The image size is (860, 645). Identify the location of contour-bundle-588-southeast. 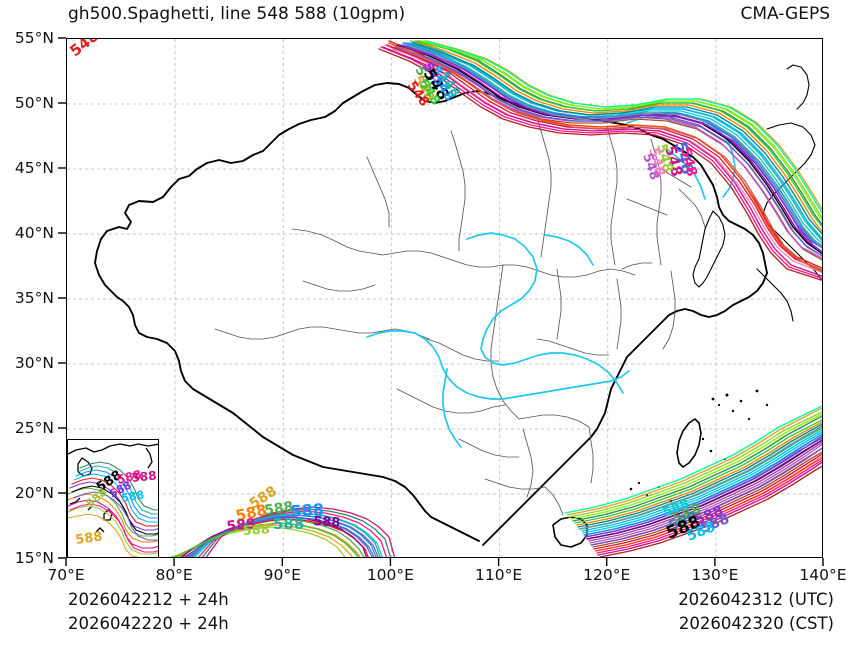
(693, 481).